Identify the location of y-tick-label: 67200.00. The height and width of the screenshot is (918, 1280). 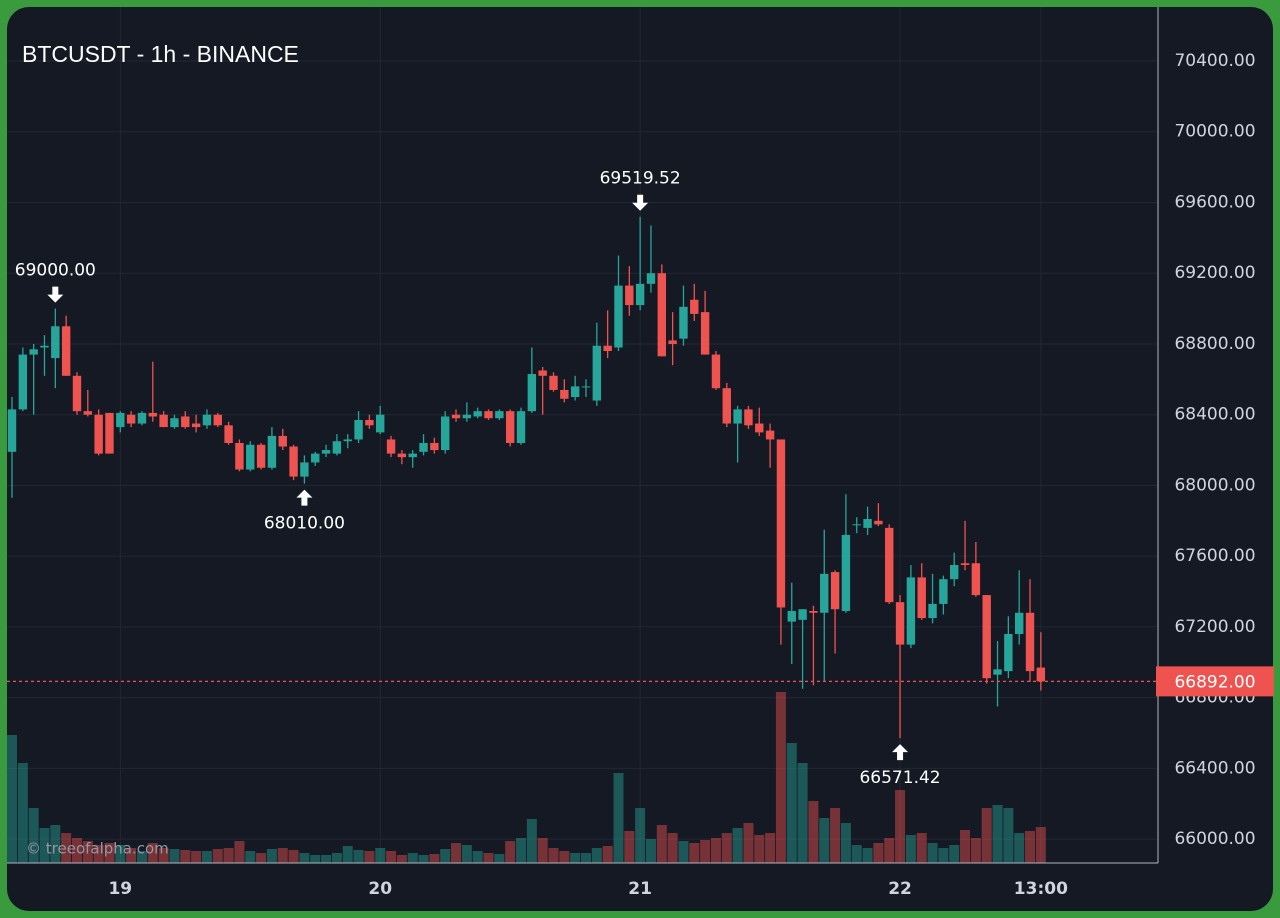
(1214, 627).